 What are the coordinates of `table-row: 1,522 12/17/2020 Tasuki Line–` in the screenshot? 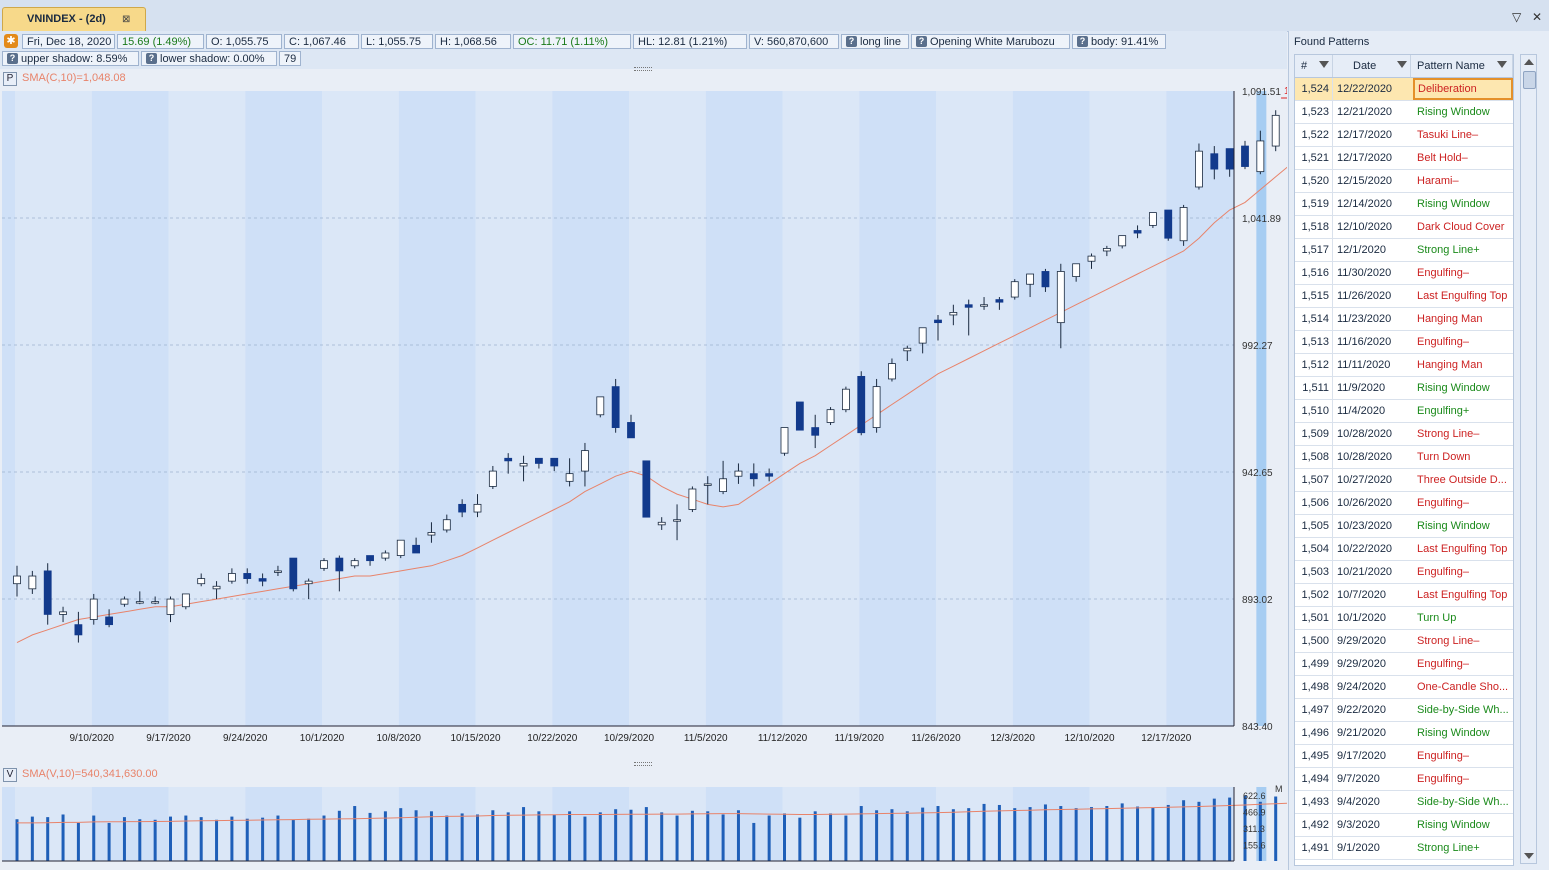 It's located at (1404, 135).